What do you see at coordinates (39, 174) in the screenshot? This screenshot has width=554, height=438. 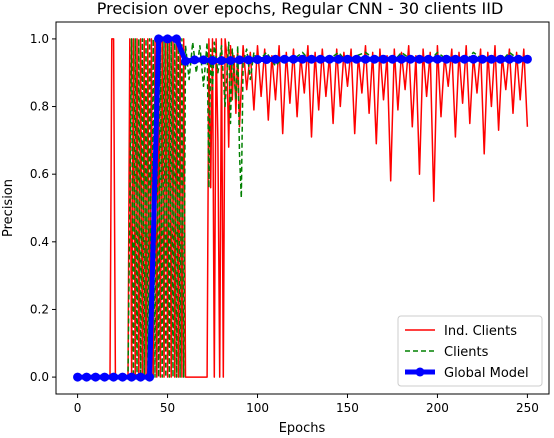 I see `y-tick-label: 0.6` at bounding box center [39, 174].